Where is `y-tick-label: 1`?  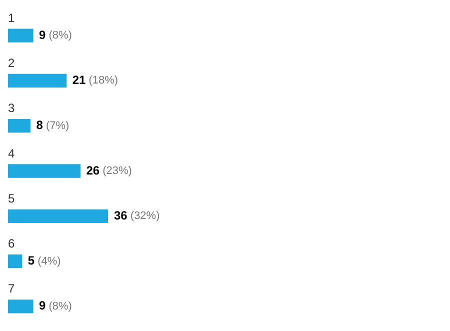 y-tick-label: 1 is located at coordinates (11, 17).